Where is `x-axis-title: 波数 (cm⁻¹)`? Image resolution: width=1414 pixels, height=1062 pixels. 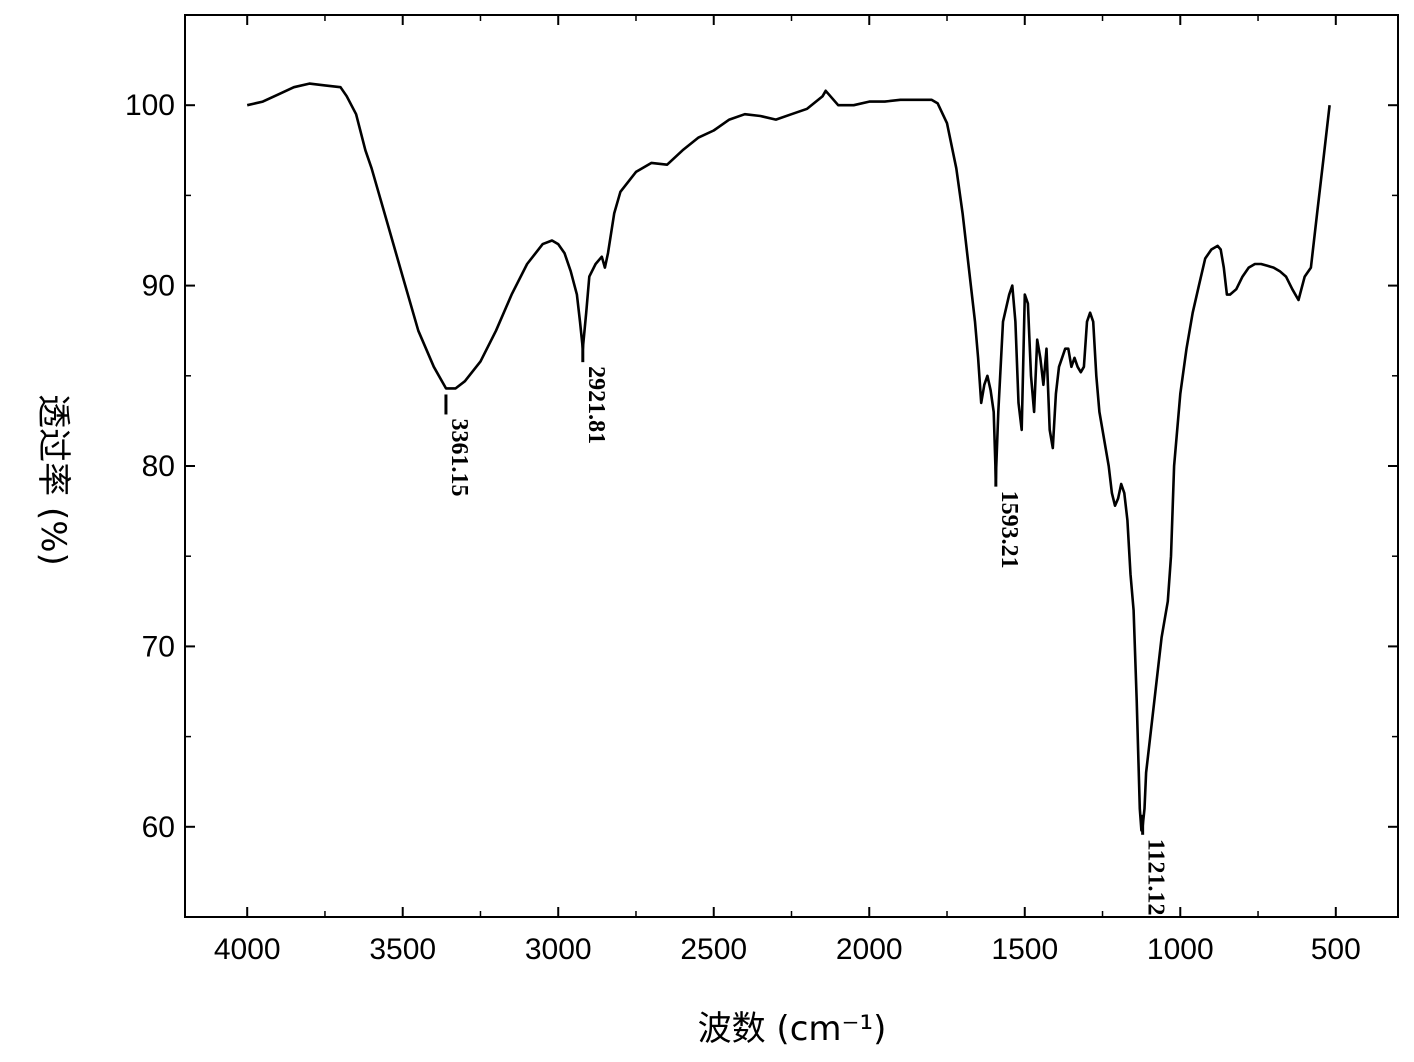
x-axis-title: 波数 (cm⁻¹) is located at coordinates (792, 1029).